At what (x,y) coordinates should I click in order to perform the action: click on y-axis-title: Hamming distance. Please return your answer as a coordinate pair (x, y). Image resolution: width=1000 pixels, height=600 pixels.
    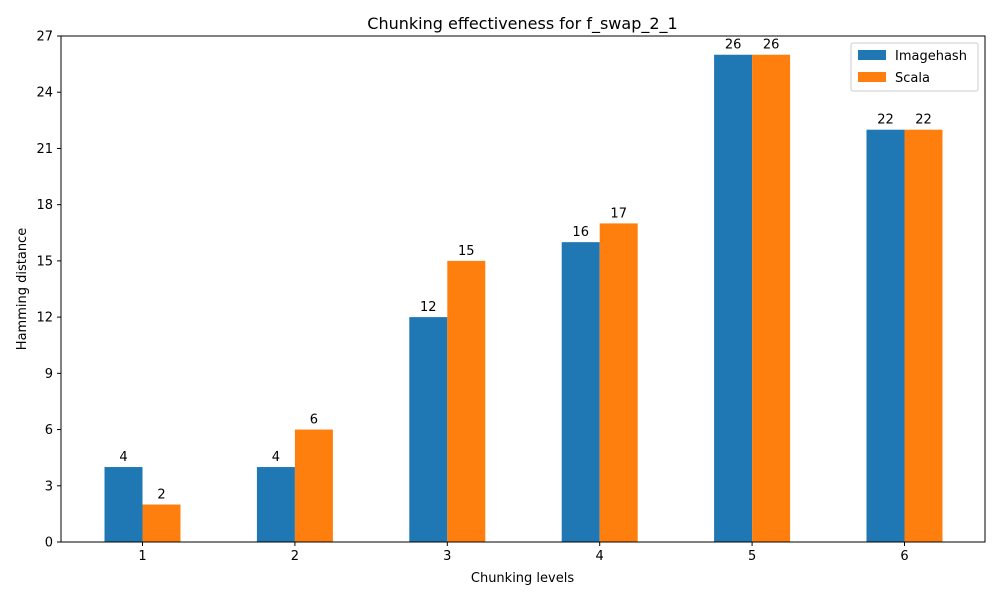
    Looking at the image, I should click on (22, 289).